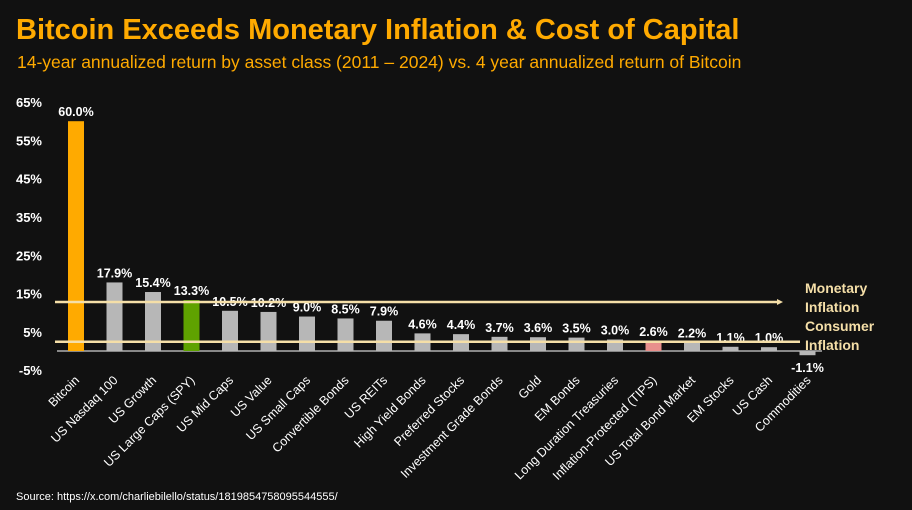  I want to click on data-label: 3.6%, so click(538, 328).